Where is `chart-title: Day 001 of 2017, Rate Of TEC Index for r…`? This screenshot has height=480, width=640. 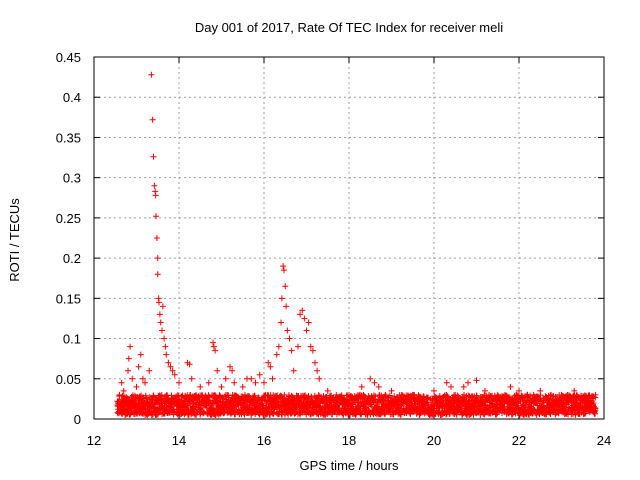 chart-title: Day 001 of 2017, Rate Of TEC Index for r… is located at coordinates (349, 27).